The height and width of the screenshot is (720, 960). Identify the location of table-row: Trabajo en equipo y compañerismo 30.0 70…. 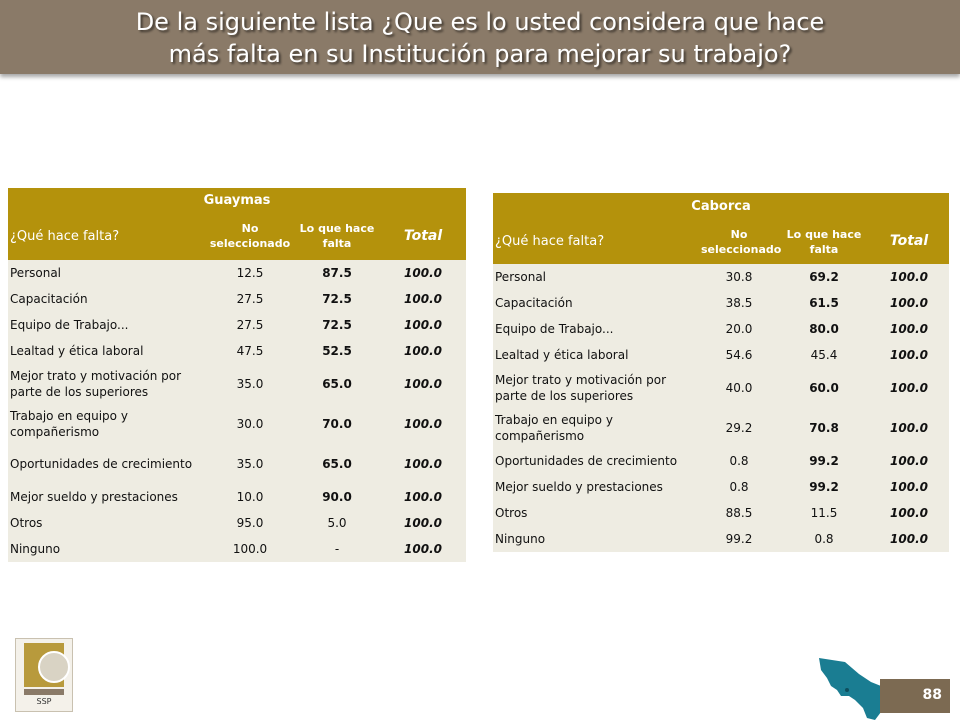
(237, 424).